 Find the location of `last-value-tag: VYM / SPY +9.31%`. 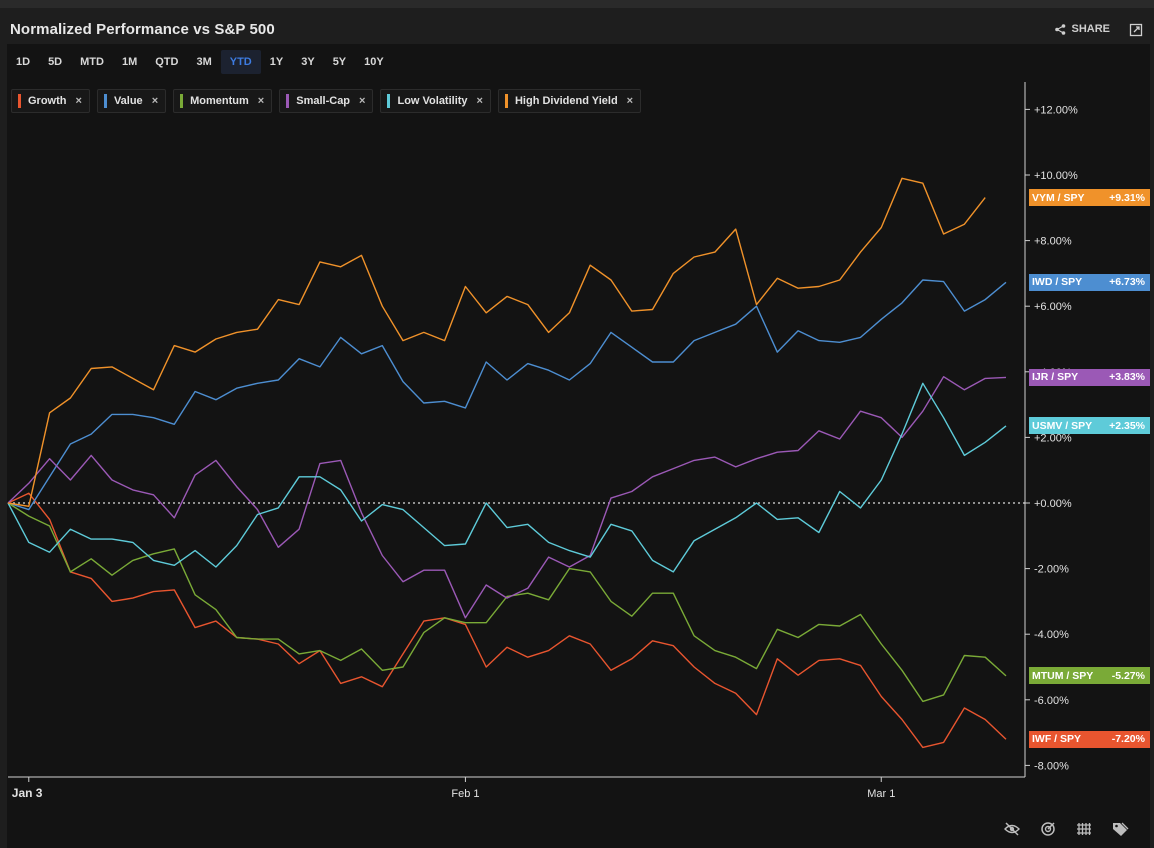

last-value-tag: VYM / SPY +9.31% is located at coordinates (1089, 198).